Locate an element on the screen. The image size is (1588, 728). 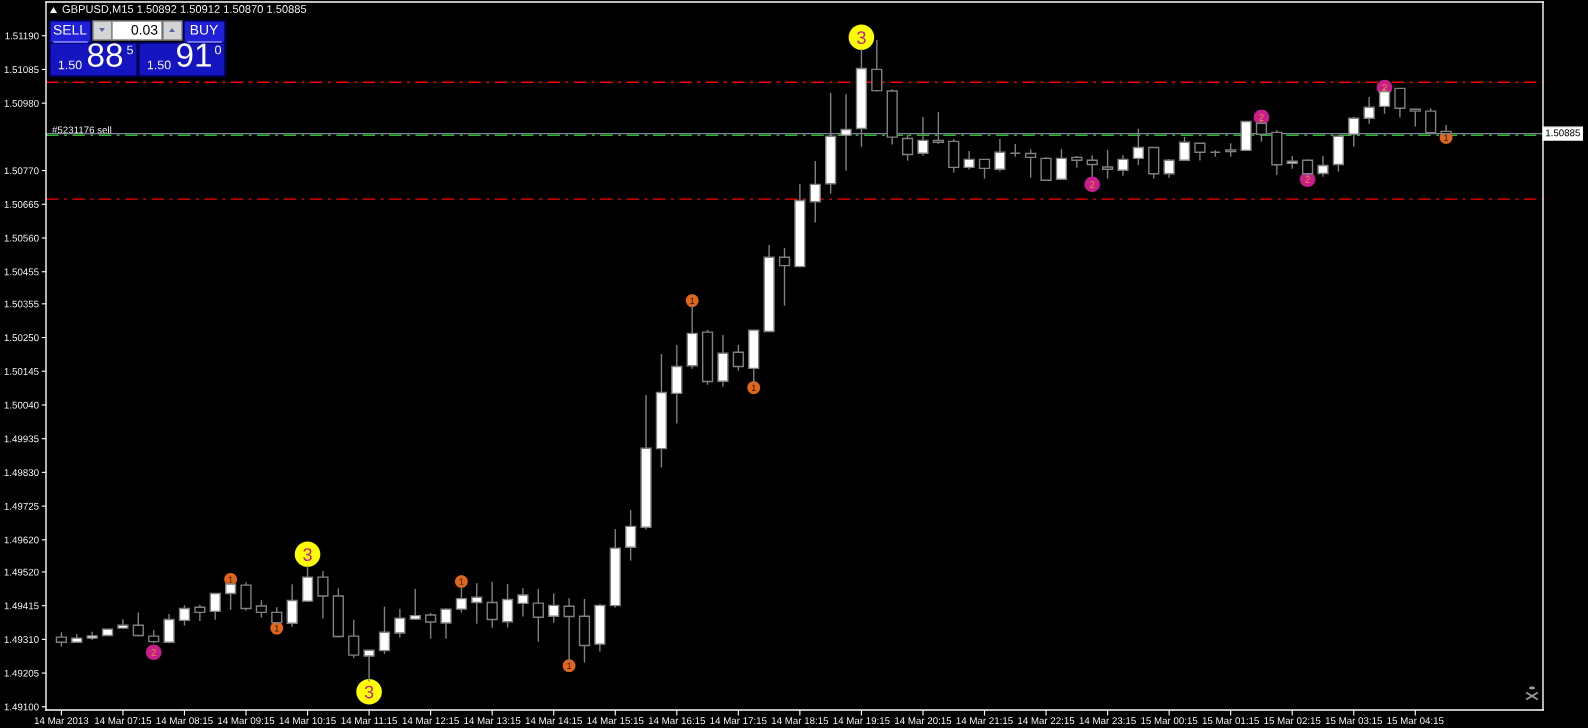
x-tick-label: 14 Mar 07:15 is located at coordinates (123, 721).